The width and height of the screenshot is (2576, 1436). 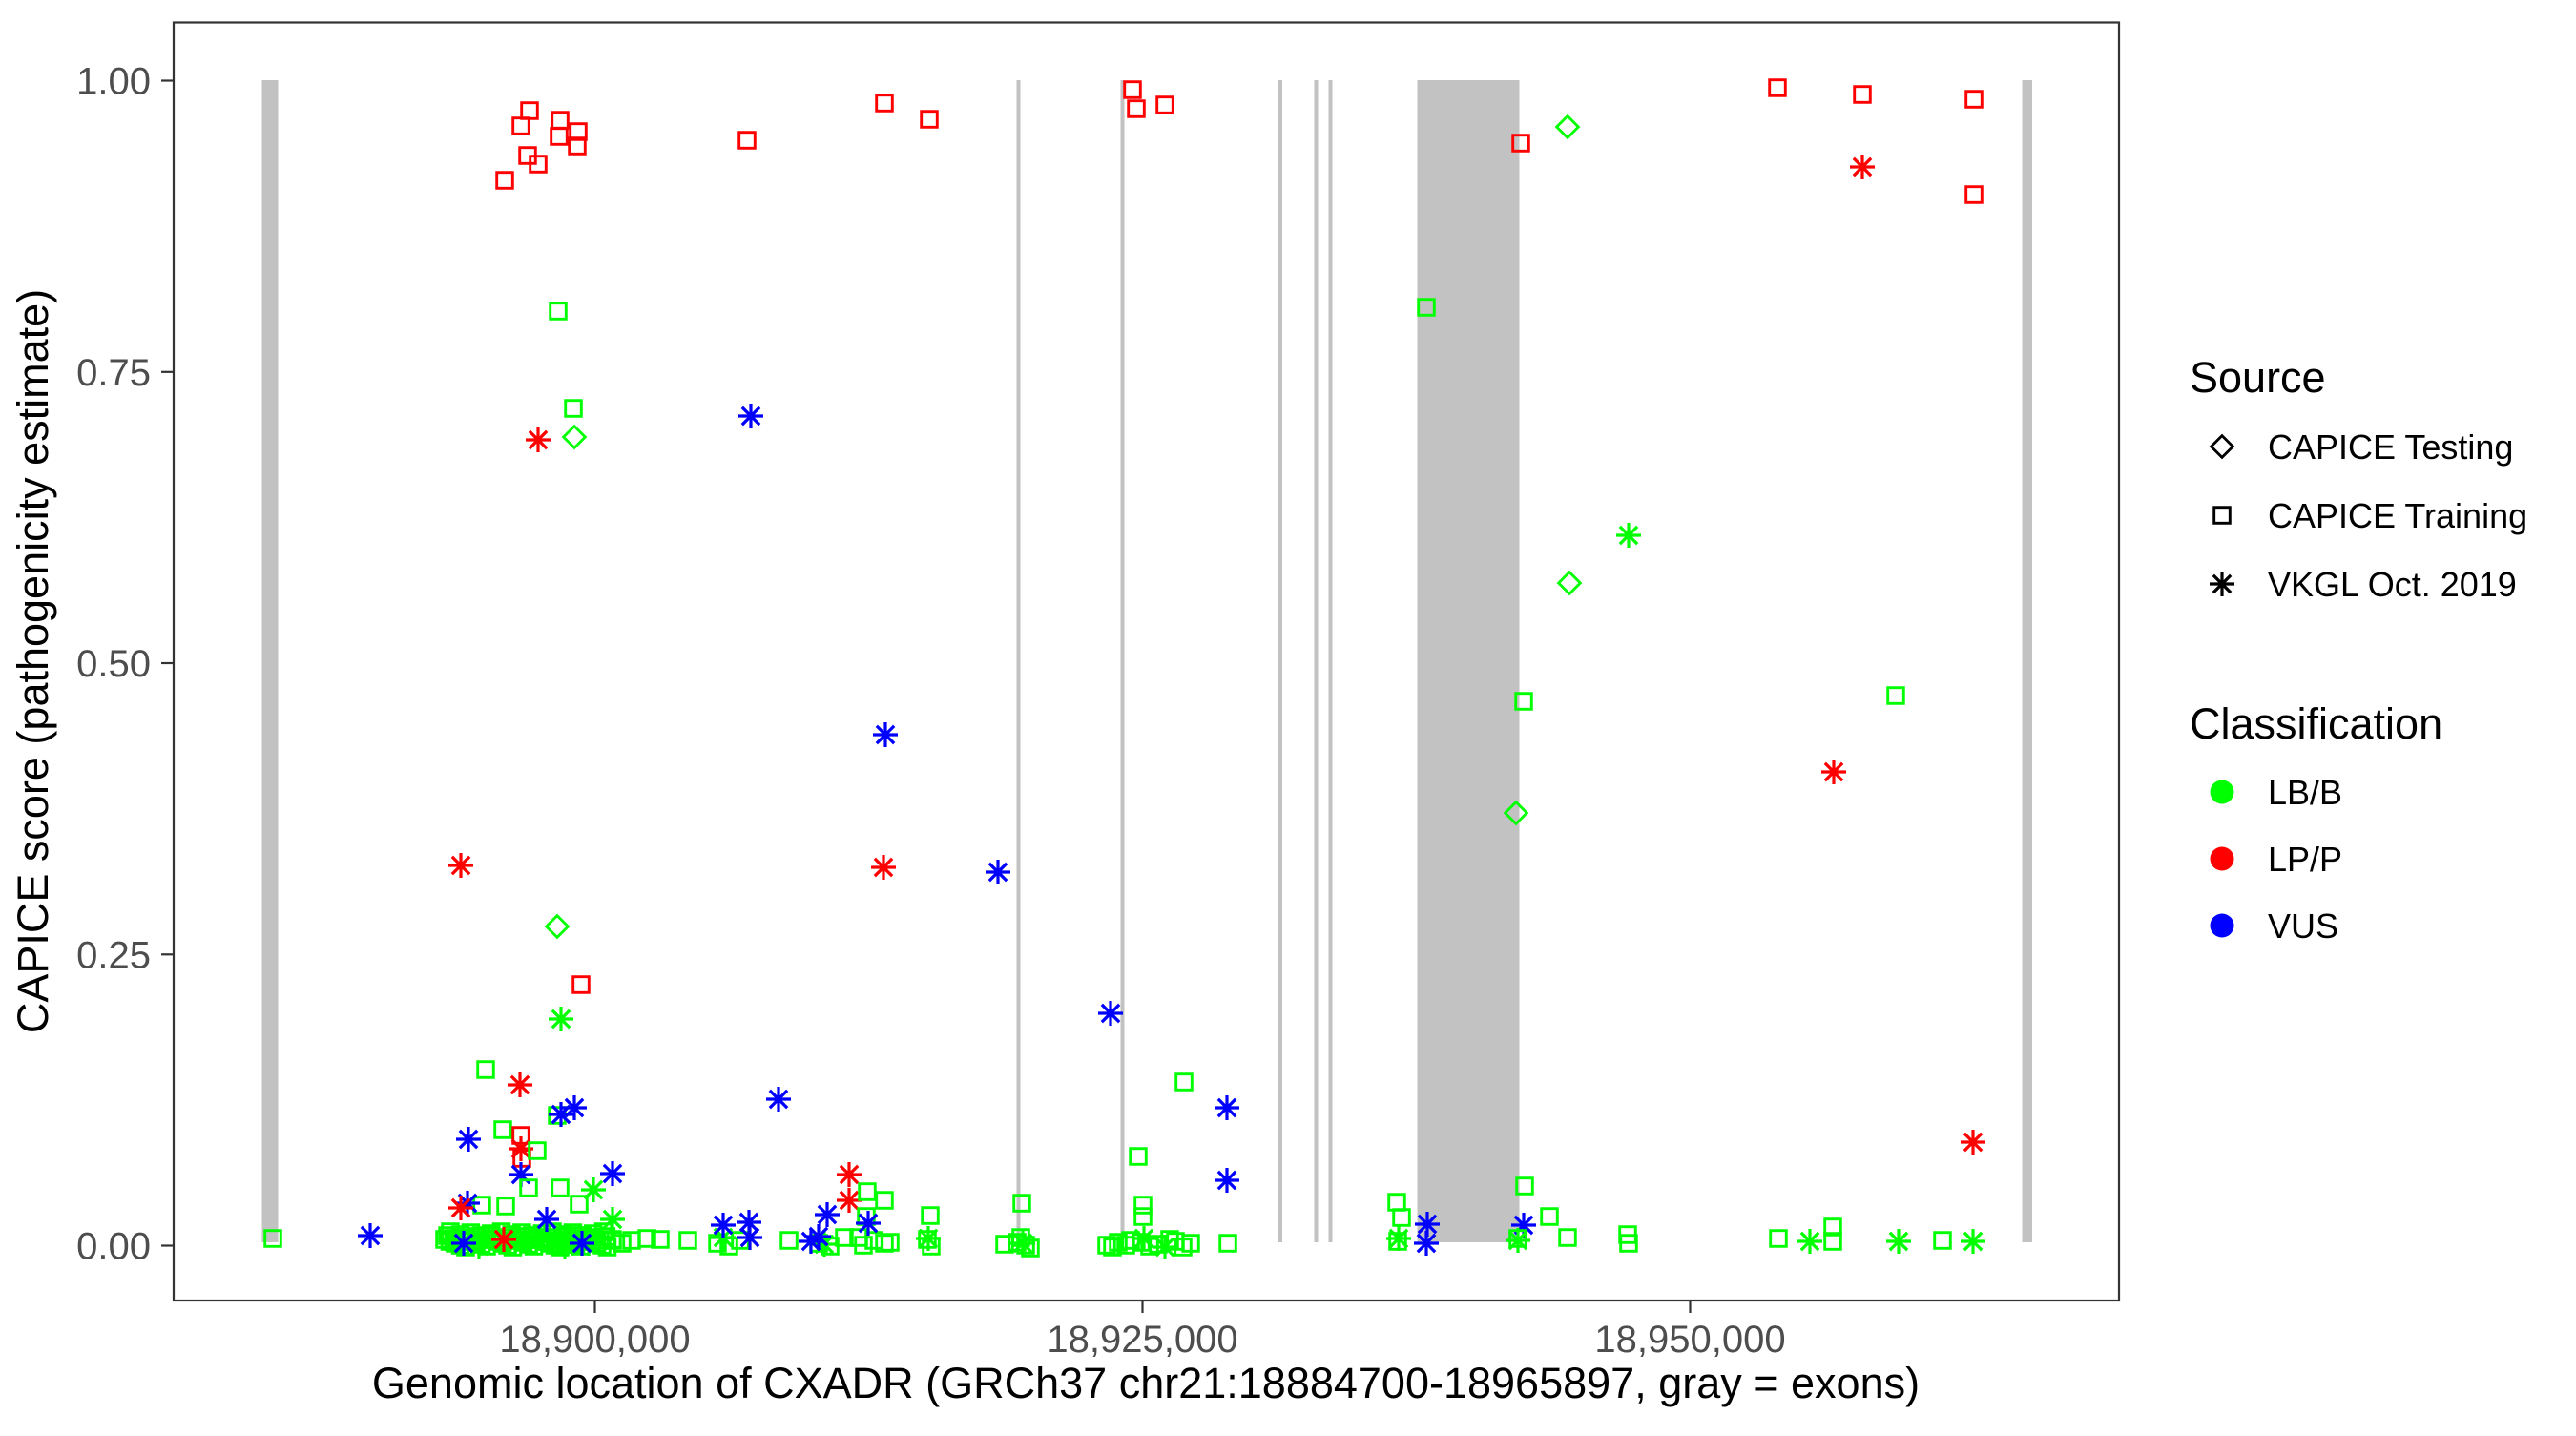 I want to click on svg-text: VUS, so click(x=2303, y=926).